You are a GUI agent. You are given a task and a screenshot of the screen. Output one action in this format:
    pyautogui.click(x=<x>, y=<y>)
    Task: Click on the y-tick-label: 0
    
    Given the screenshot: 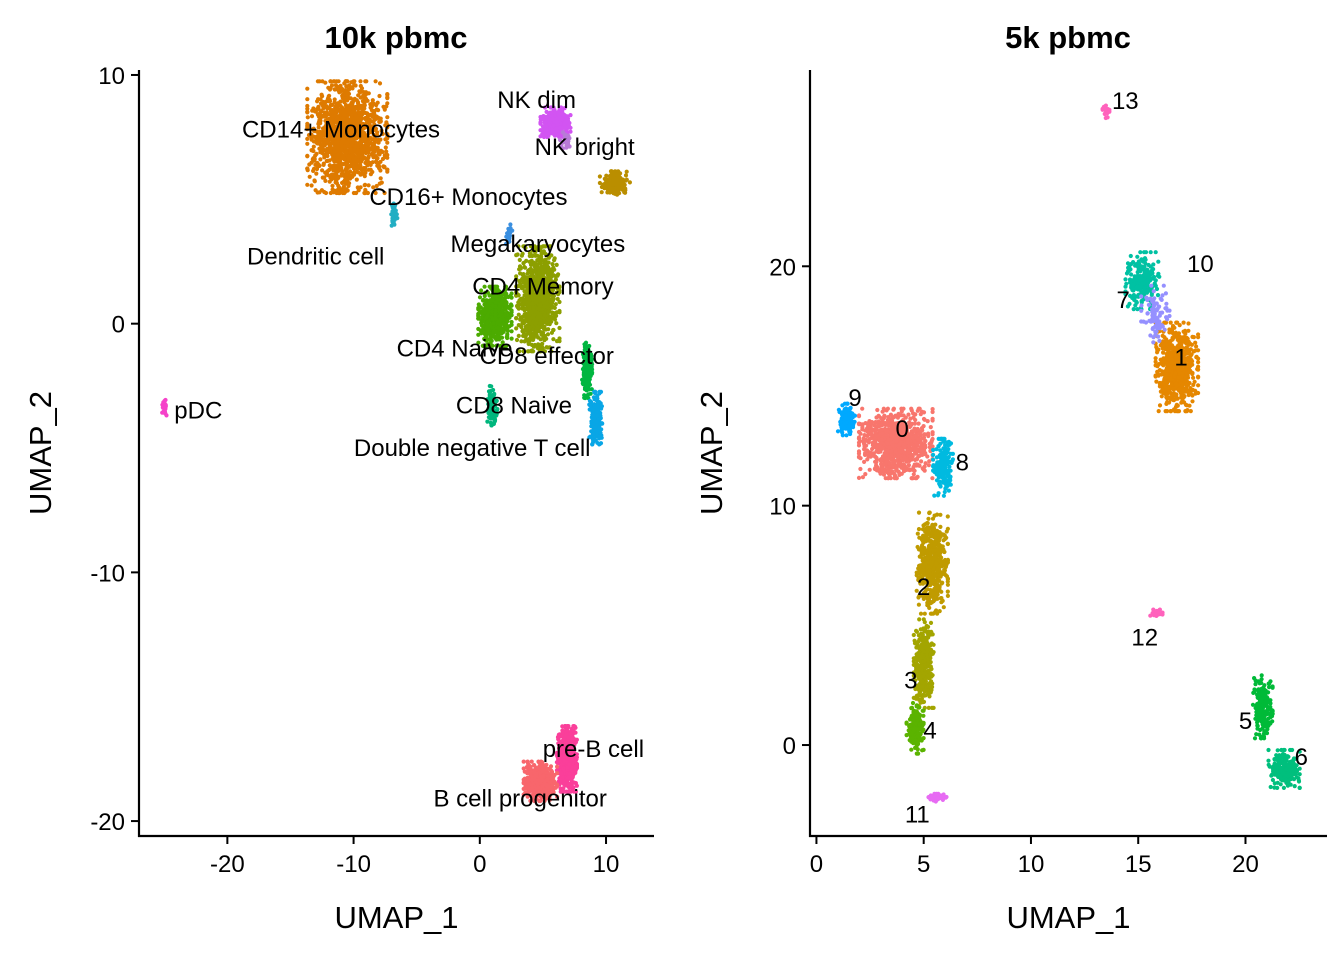 What is the action you would take?
    pyautogui.click(x=118, y=325)
    